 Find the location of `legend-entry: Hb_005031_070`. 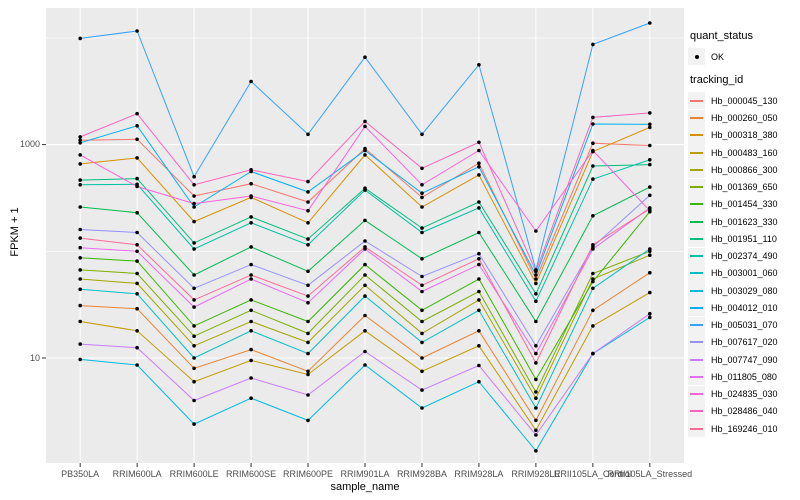

legend-entry: Hb_005031_070 is located at coordinates (744, 325).